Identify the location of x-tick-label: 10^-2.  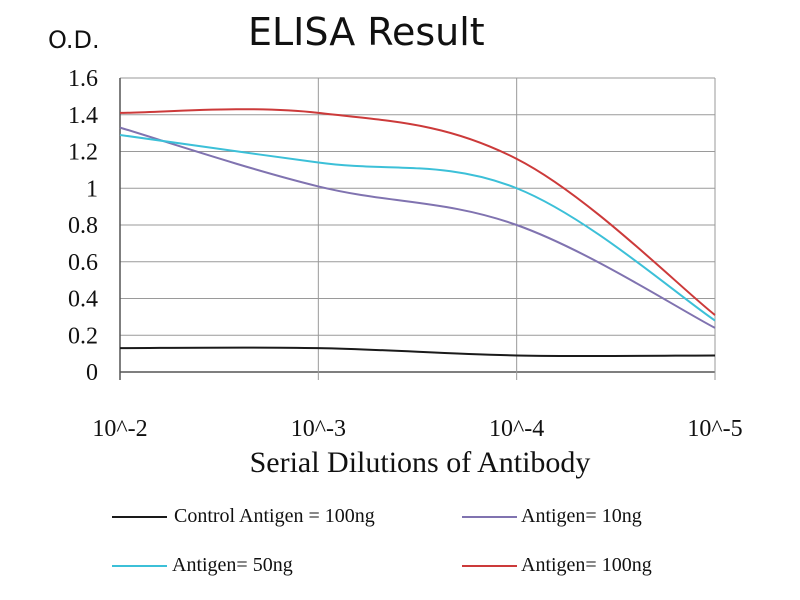
(119, 429).